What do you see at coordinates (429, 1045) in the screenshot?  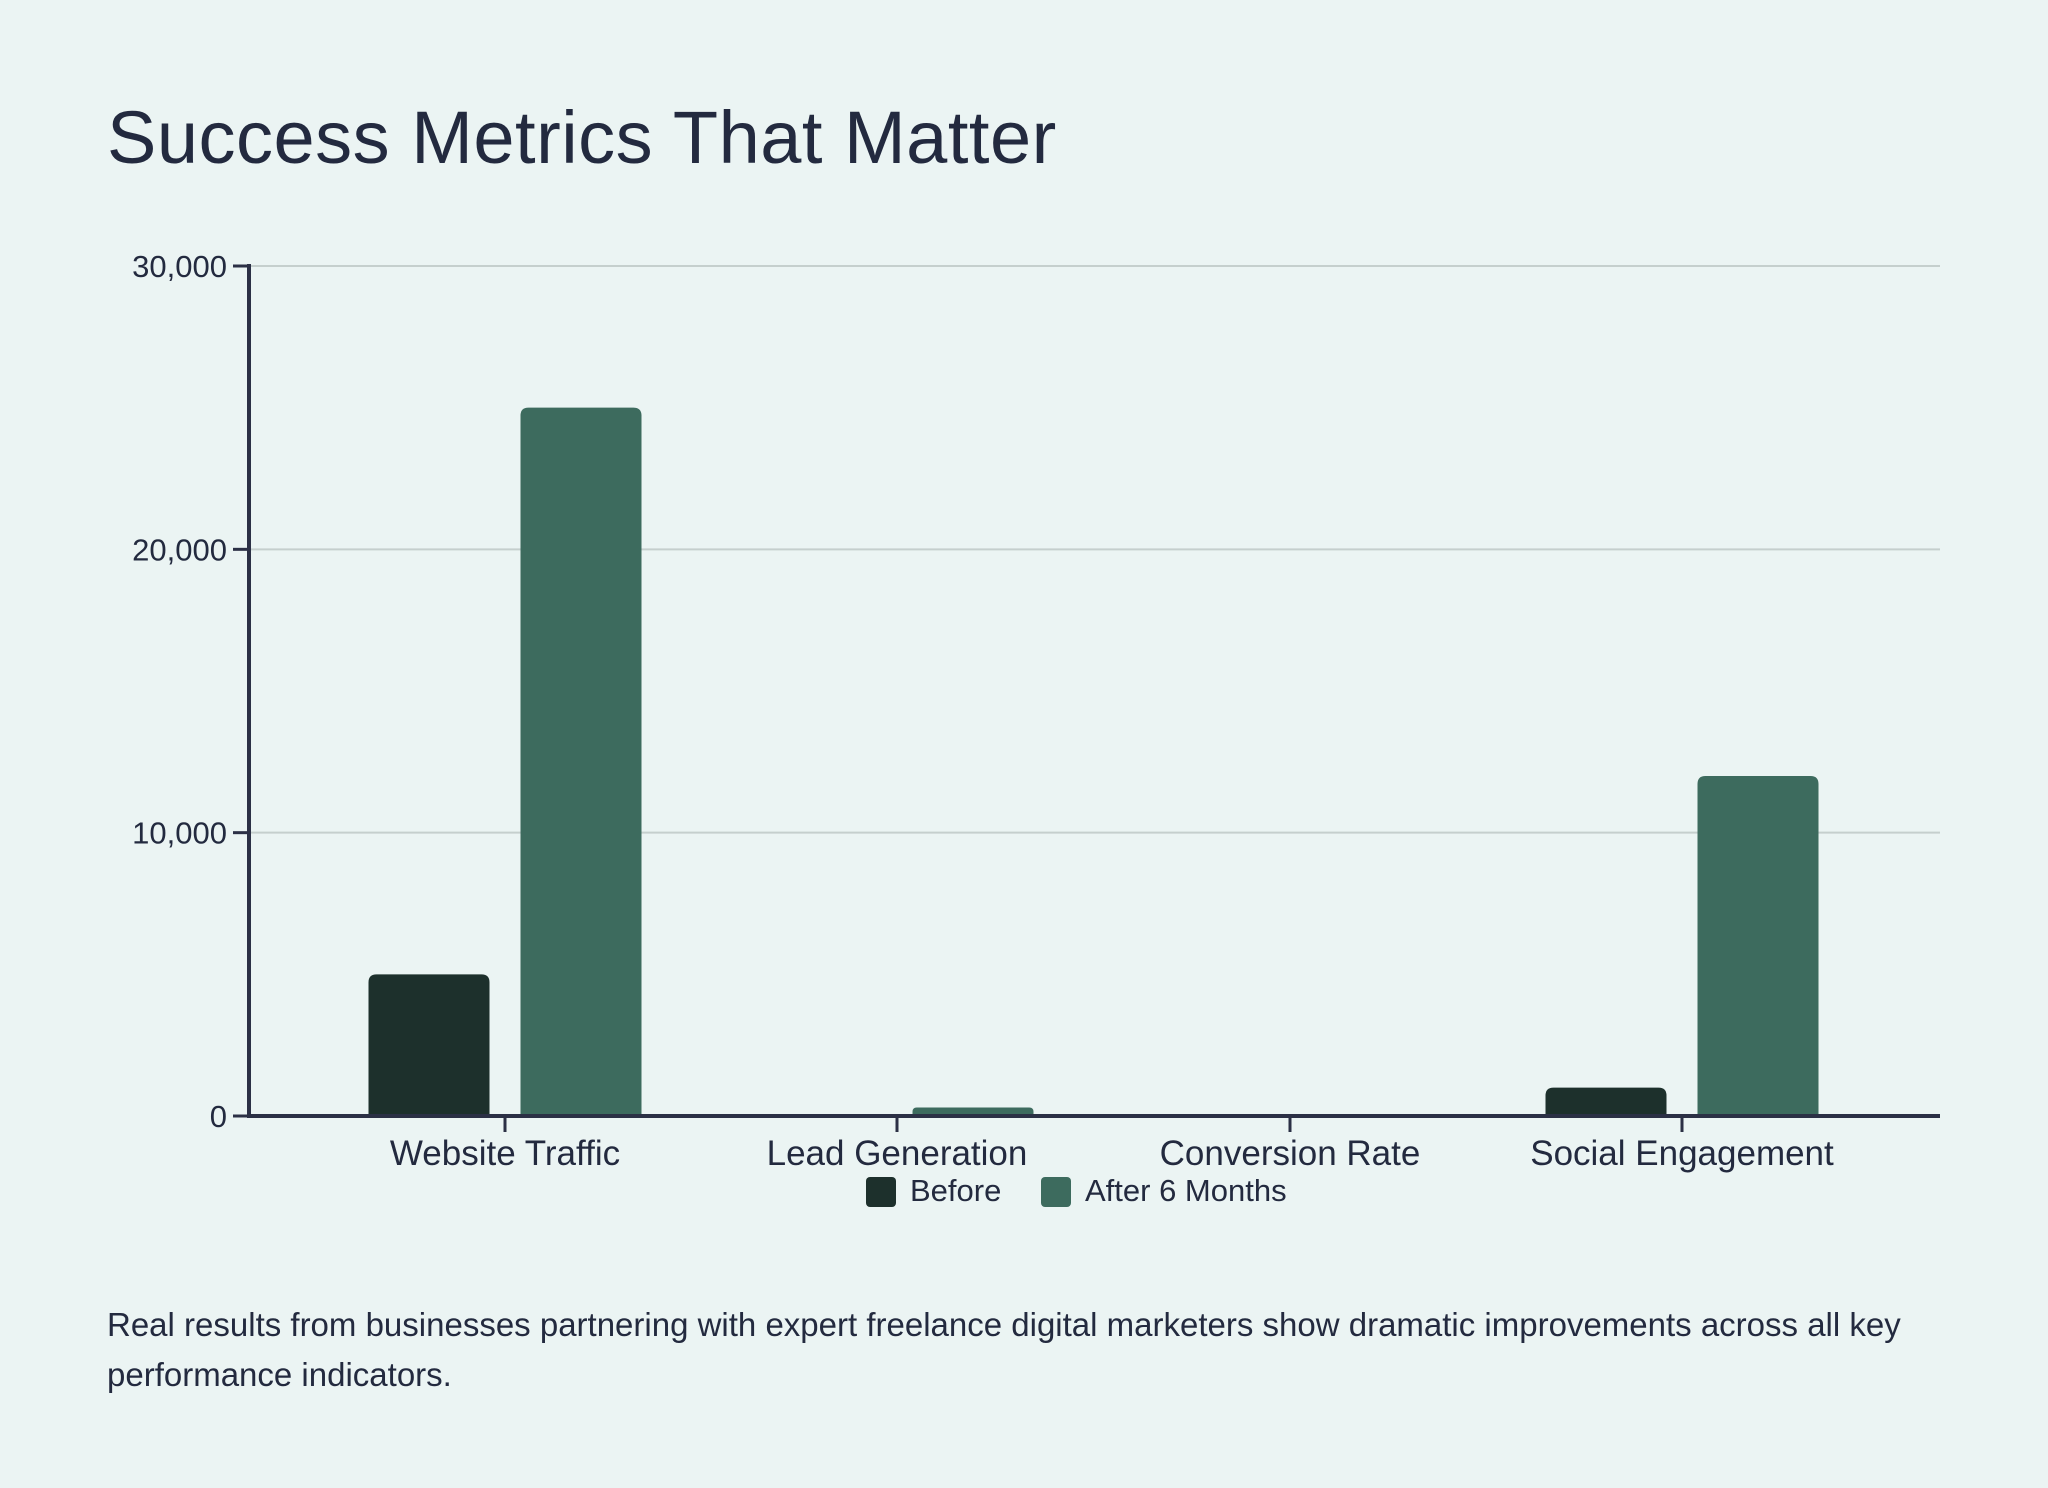 I see `bar-website-traffic-before` at bounding box center [429, 1045].